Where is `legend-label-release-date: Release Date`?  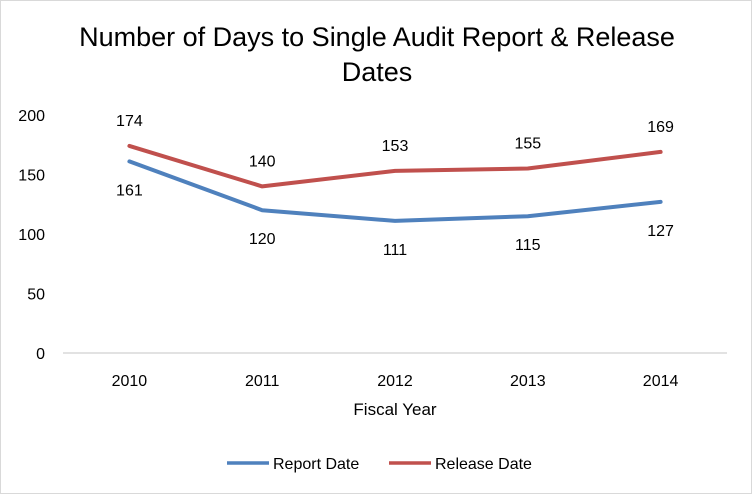 legend-label-release-date: Release Date is located at coordinates (483, 464).